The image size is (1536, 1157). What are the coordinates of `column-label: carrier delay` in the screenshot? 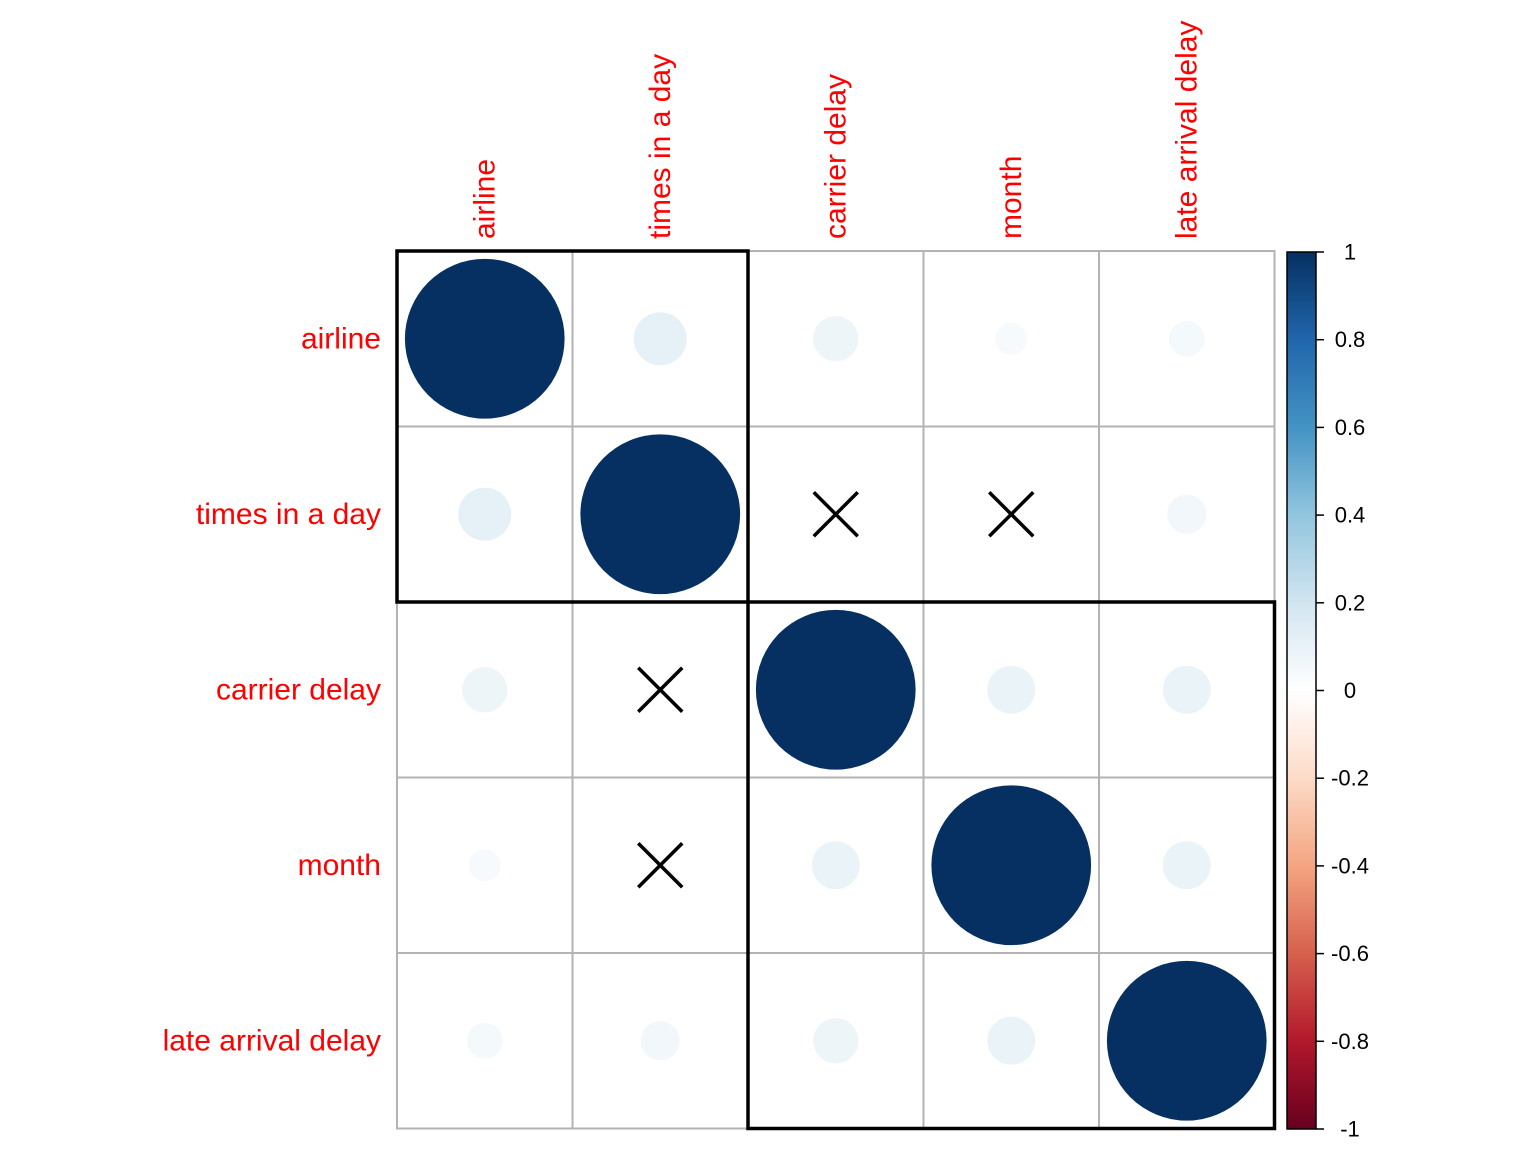 It's located at (835, 156).